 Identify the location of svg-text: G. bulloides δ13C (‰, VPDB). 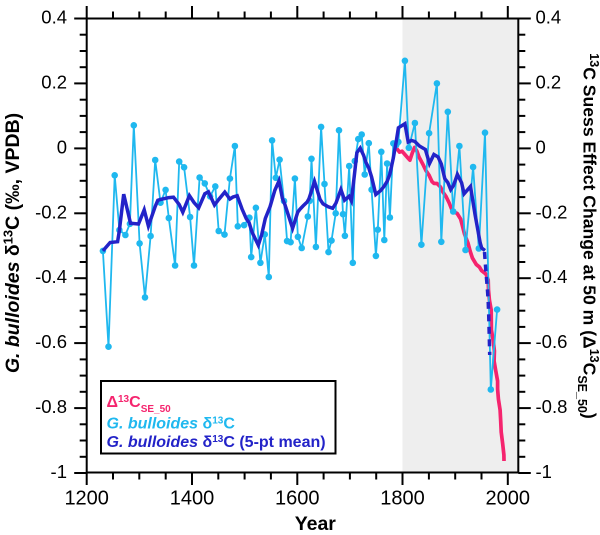
(13, 243).